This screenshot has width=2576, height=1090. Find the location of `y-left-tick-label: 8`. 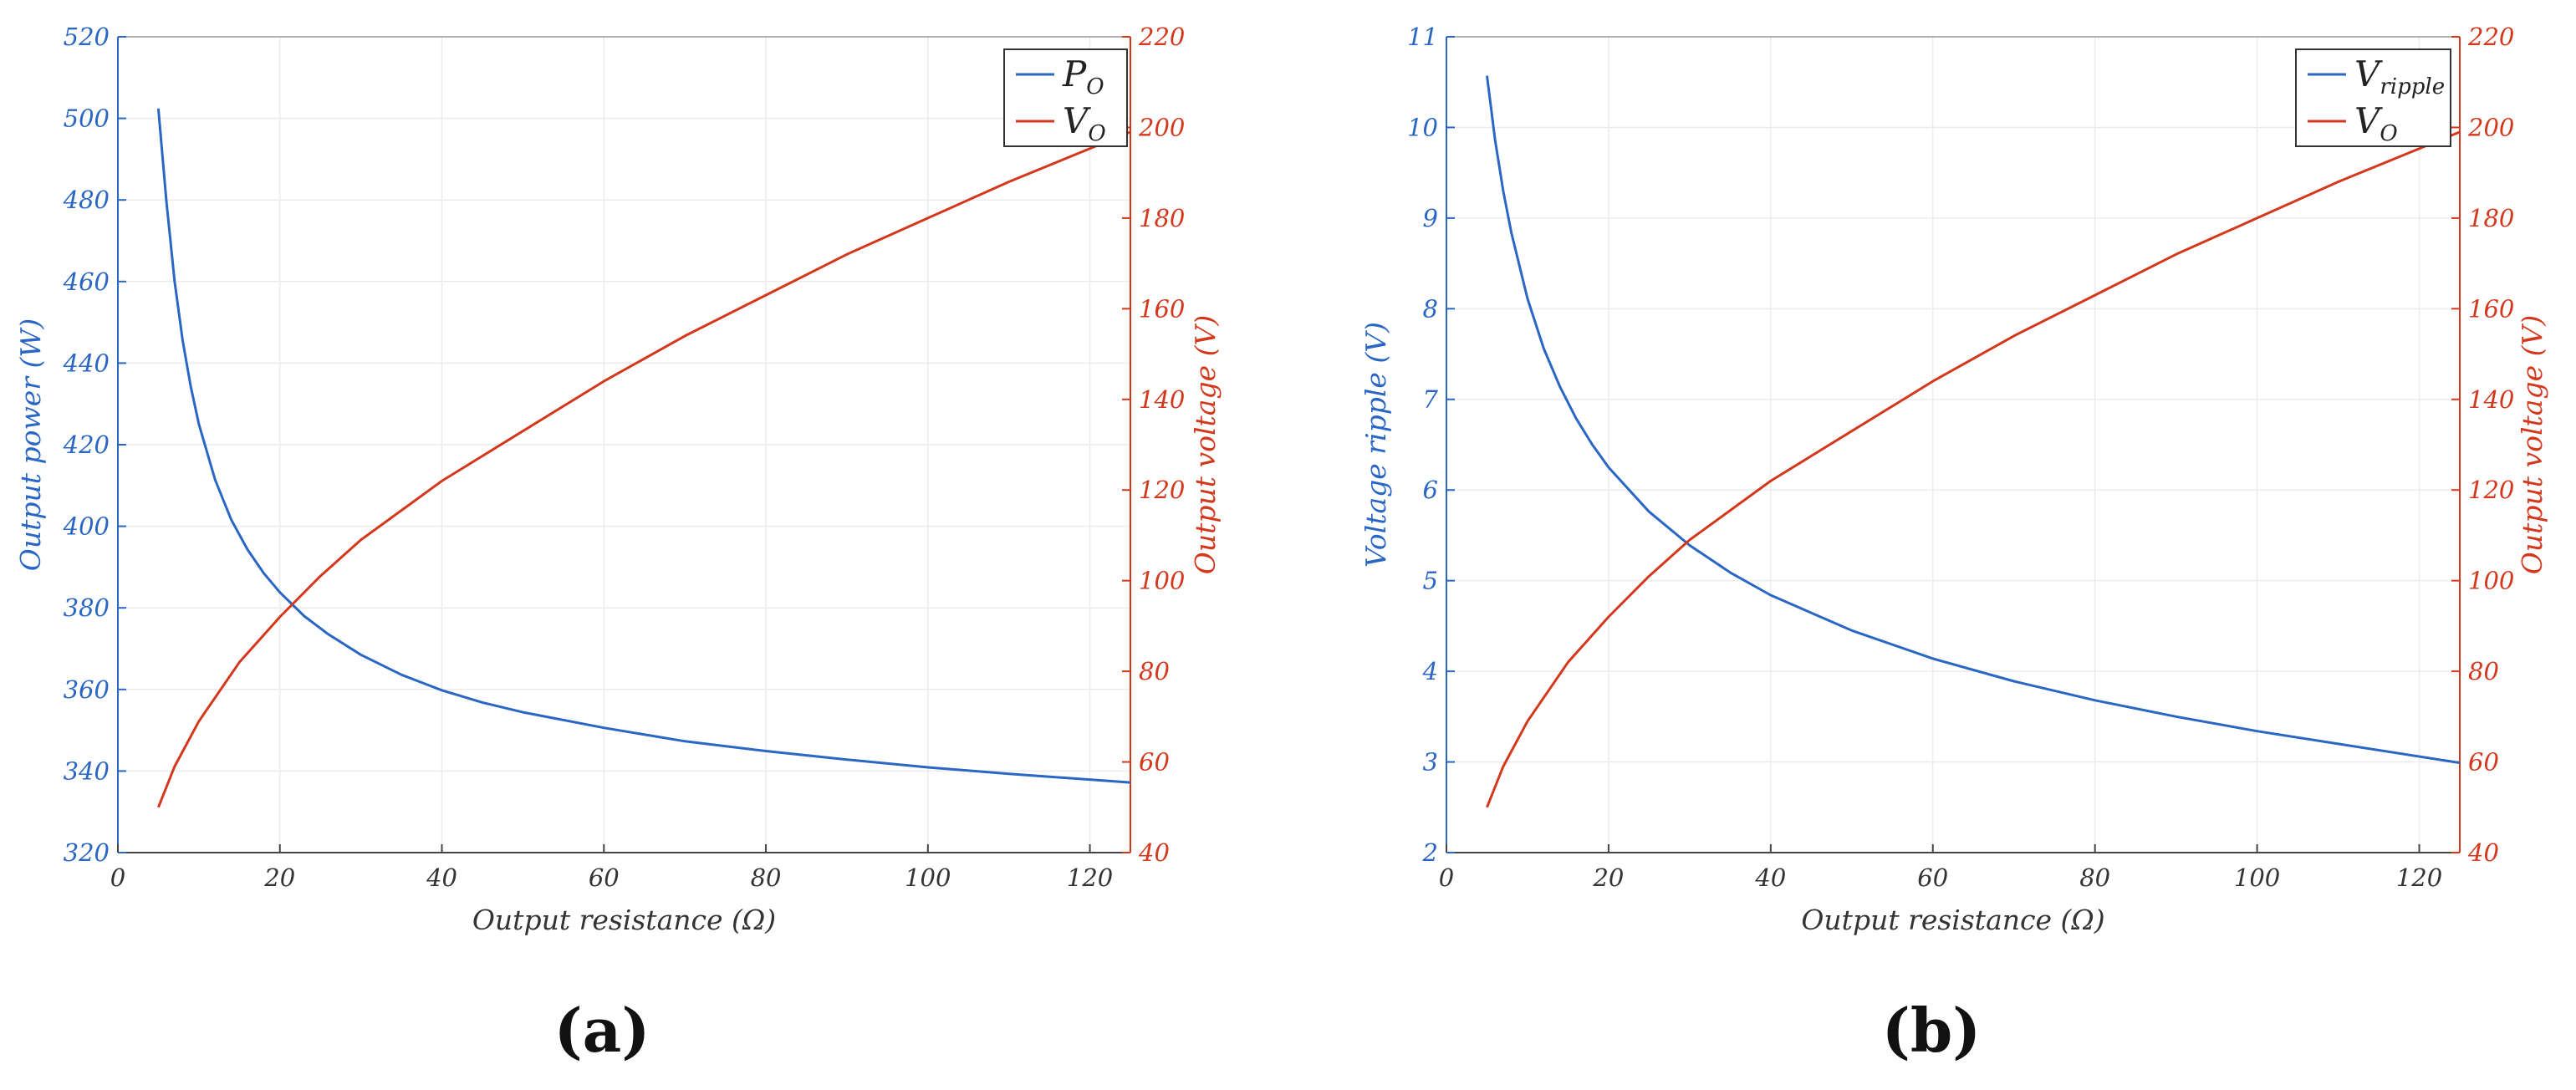

y-left-tick-label: 8 is located at coordinates (1431, 308).